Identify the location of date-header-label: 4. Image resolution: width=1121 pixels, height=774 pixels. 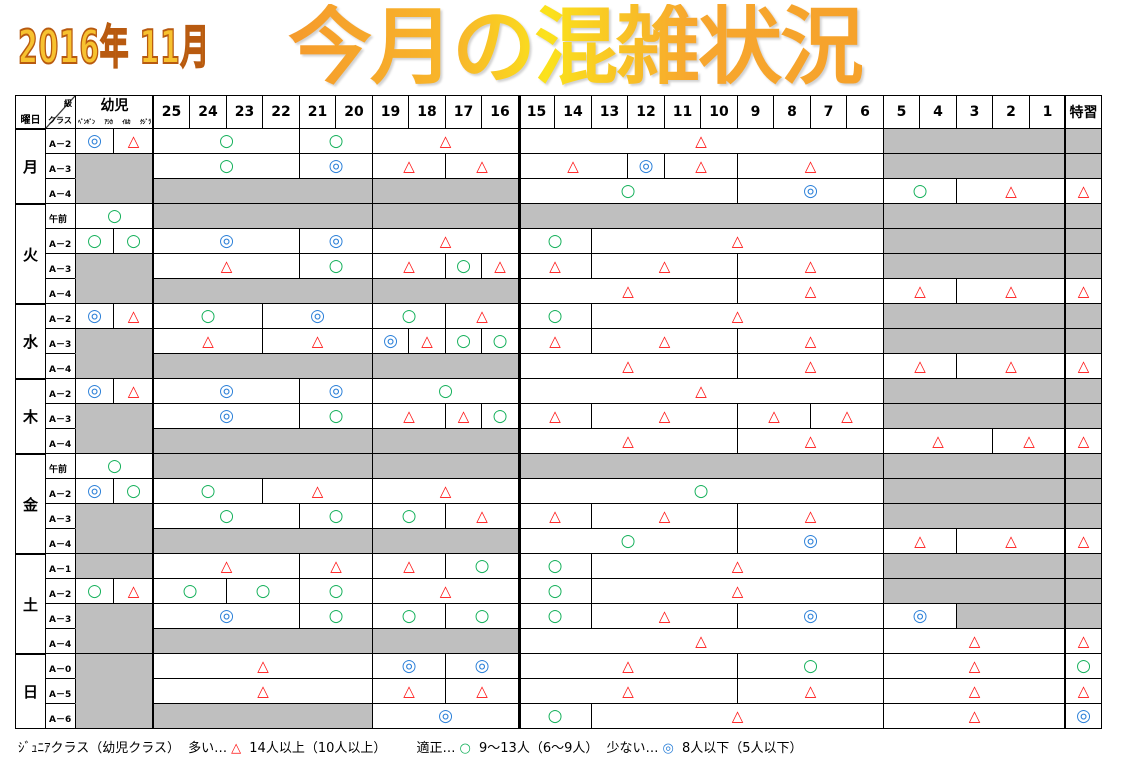
(938, 112).